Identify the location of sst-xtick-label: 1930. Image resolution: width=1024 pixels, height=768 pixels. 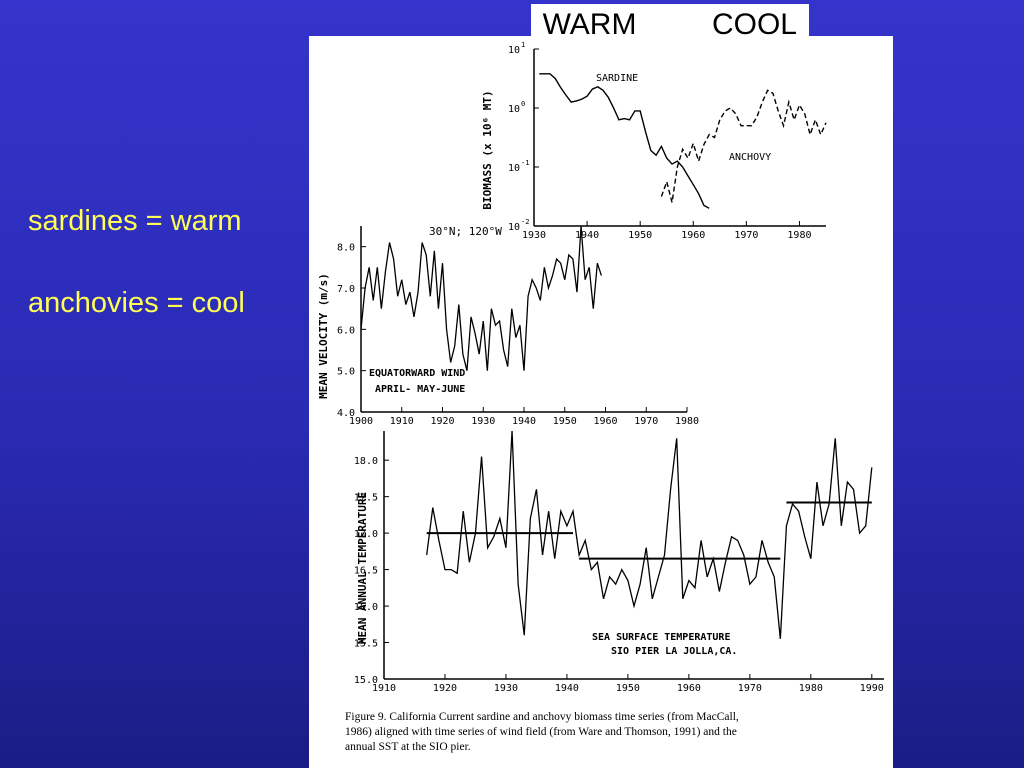
(506, 688).